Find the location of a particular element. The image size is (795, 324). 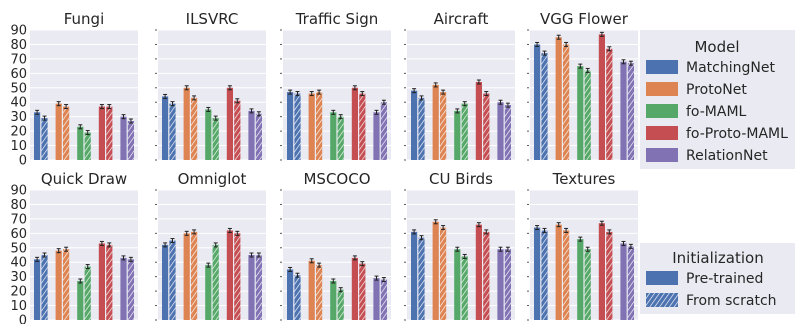

bar-fo-proto-maml-scratch is located at coordinates (109, 281).